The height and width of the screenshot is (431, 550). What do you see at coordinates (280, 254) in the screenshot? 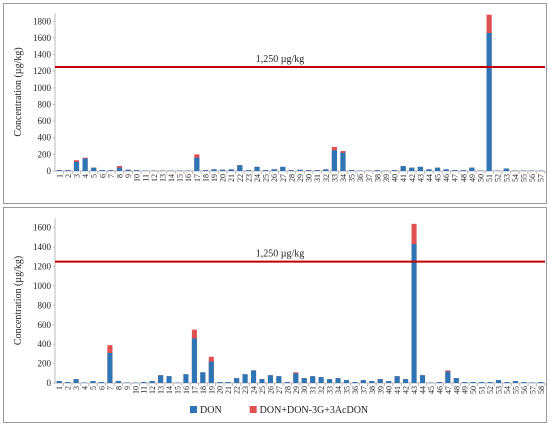
I see `threshold-label: 1,250 µg/kg` at bounding box center [280, 254].